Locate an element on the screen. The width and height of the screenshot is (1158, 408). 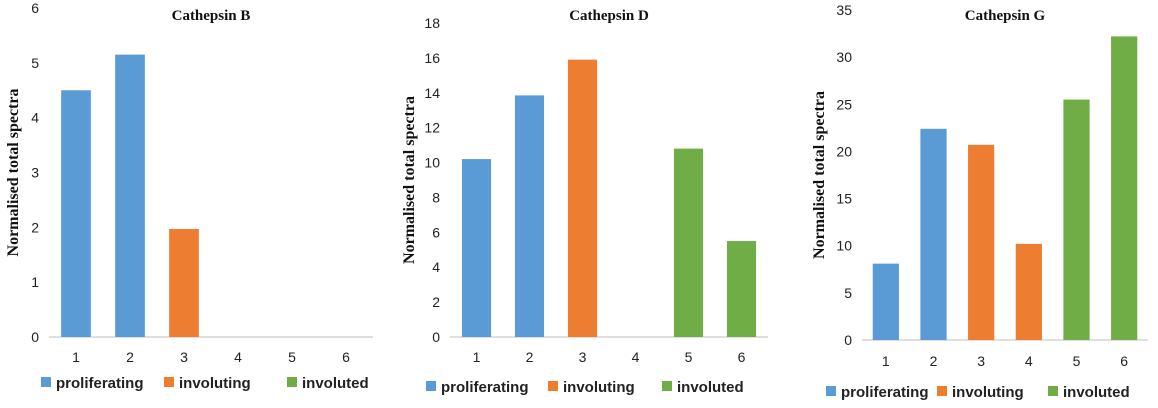
chart-title: Cathepsin G is located at coordinates (1005, 16).